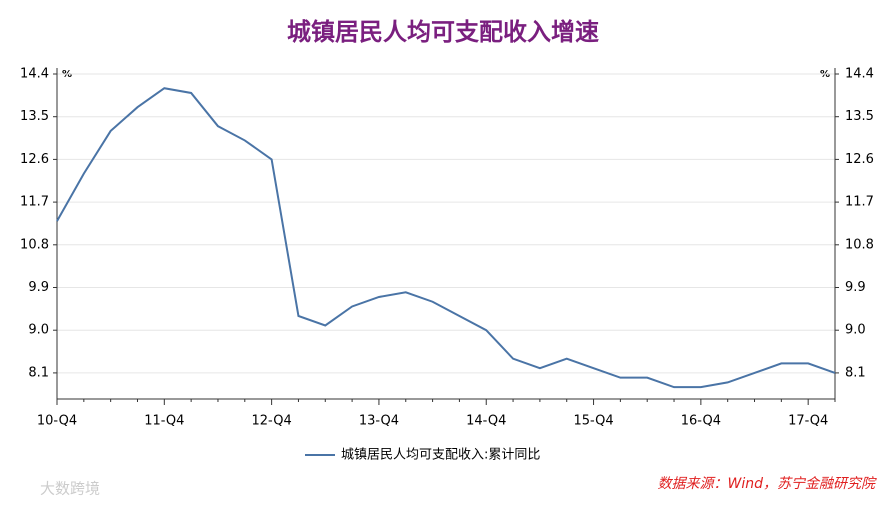 The image size is (886, 505). I want to click on x-tick-label: 17-Q4, so click(808, 421).